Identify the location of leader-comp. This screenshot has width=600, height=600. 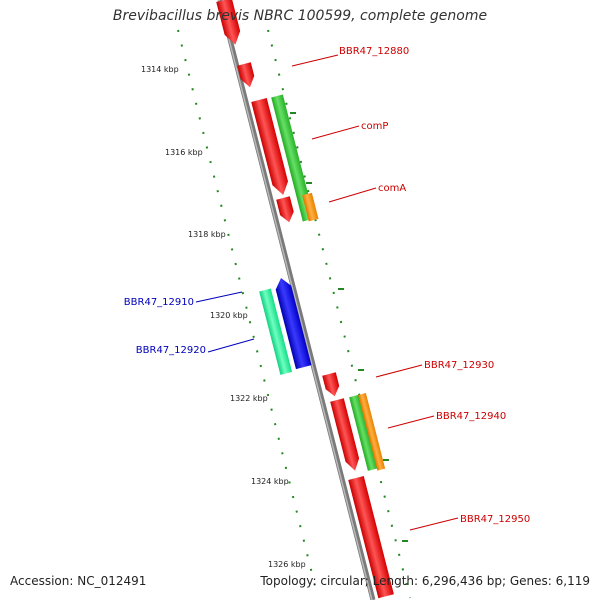
(335, 132).